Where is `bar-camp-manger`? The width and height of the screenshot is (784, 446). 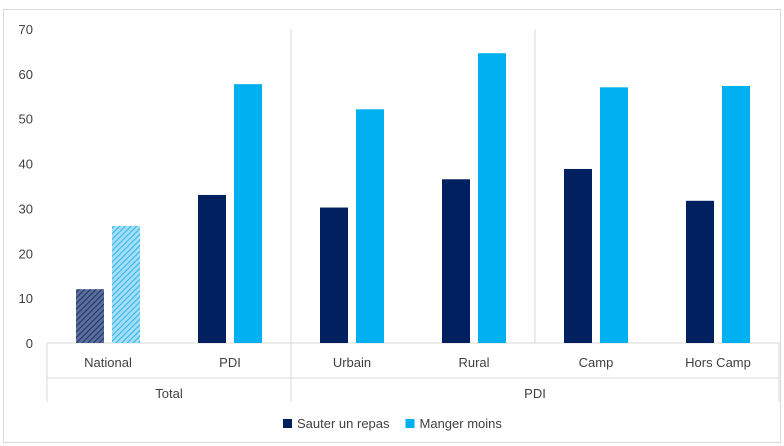 bar-camp-manger is located at coordinates (614, 215).